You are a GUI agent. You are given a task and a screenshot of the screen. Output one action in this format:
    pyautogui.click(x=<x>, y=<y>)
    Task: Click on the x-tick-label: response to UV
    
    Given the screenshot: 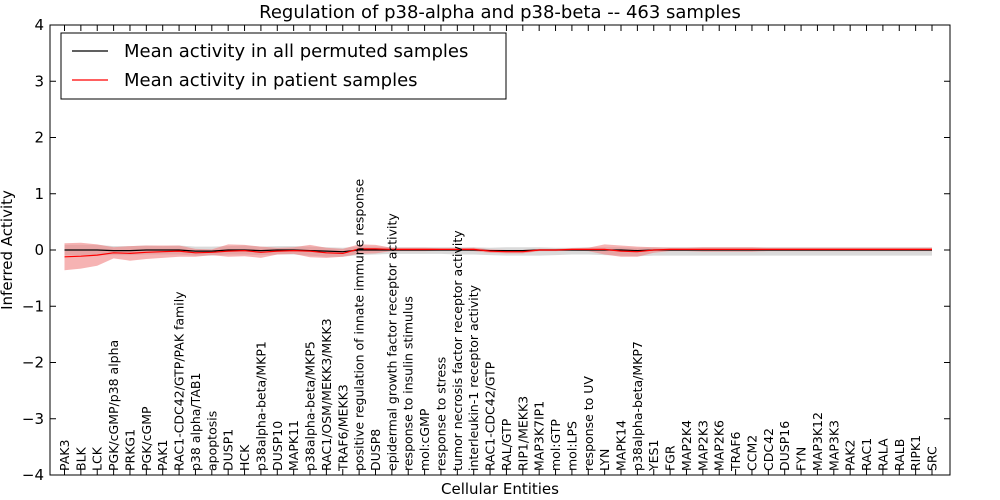 What is the action you would take?
    pyautogui.click(x=588, y=423)
    